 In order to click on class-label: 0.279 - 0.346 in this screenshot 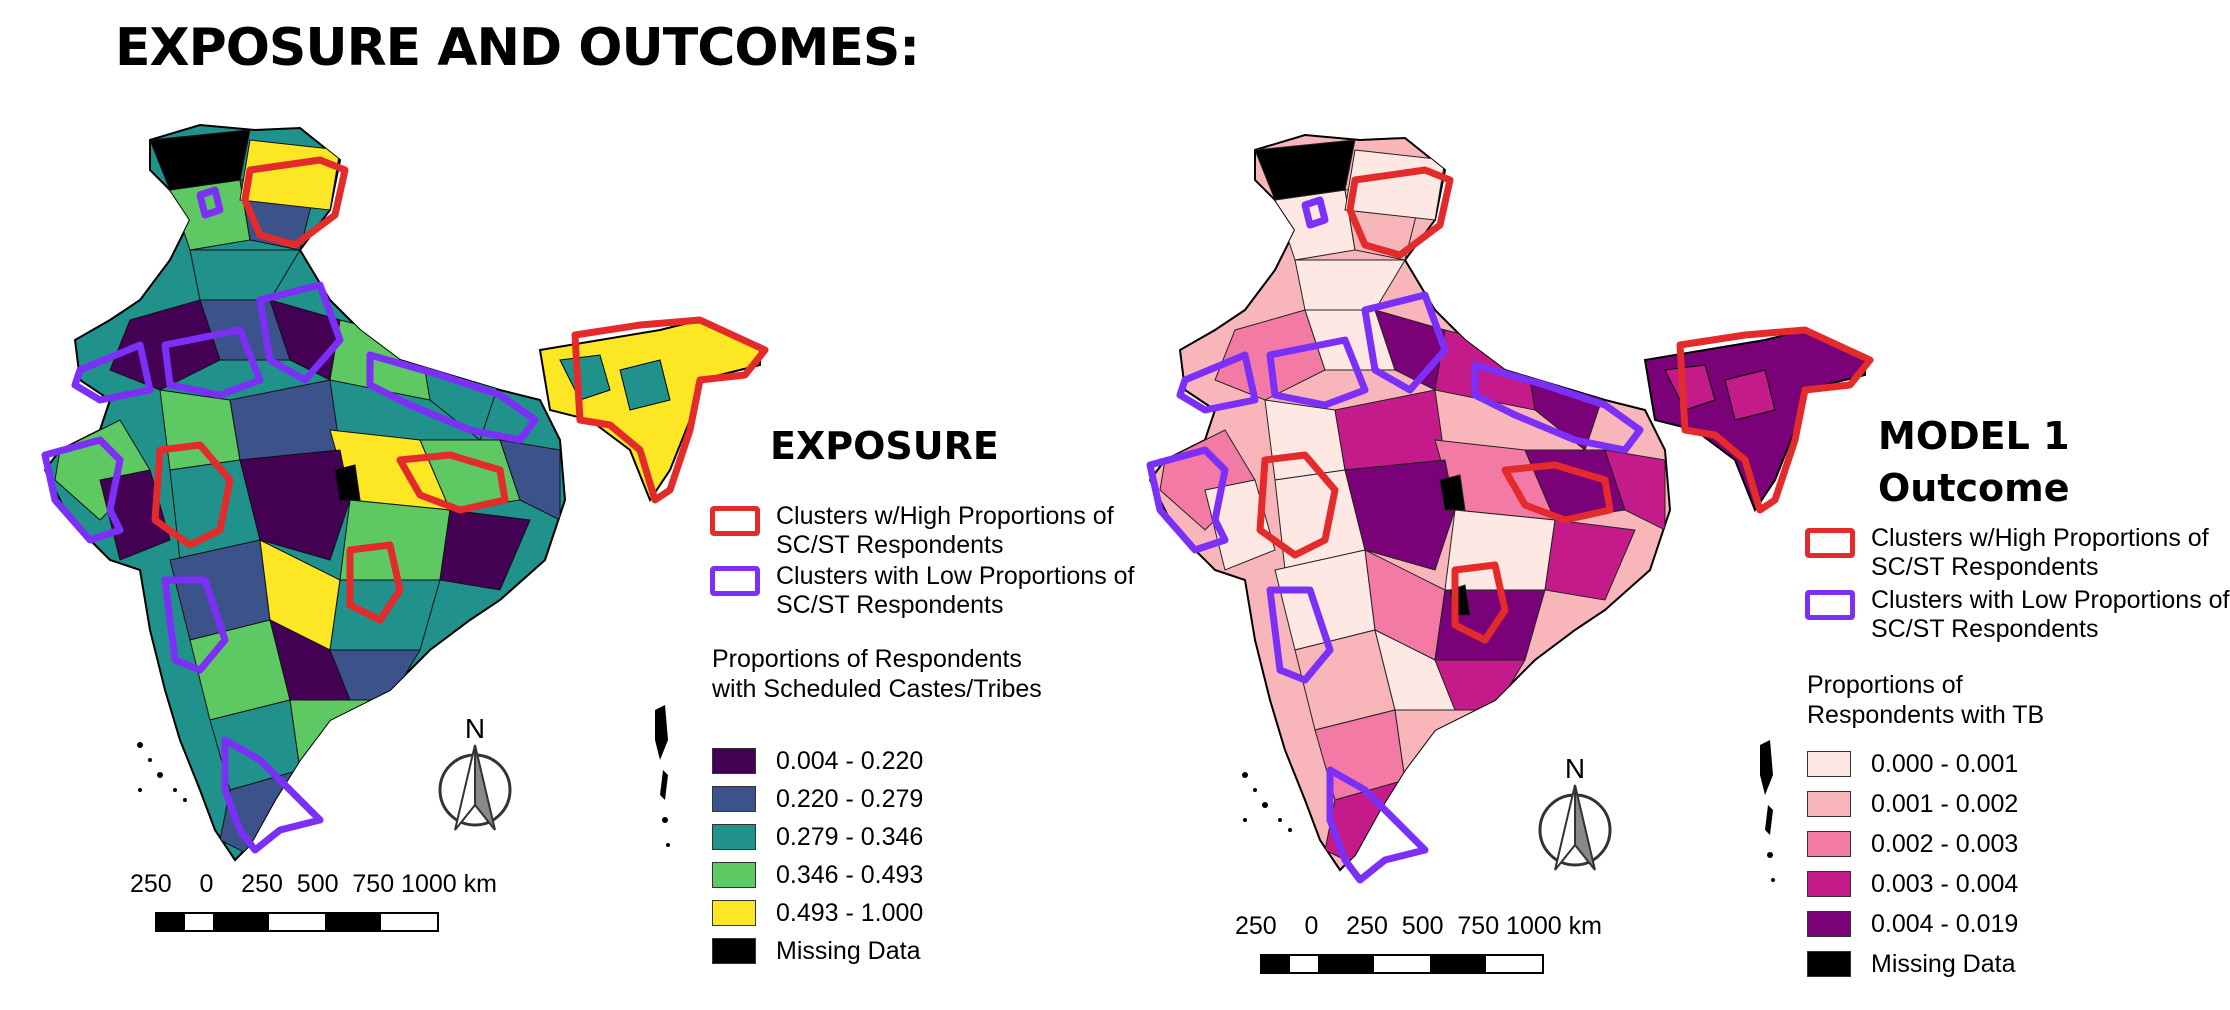, I will do `click(850, 836)`.